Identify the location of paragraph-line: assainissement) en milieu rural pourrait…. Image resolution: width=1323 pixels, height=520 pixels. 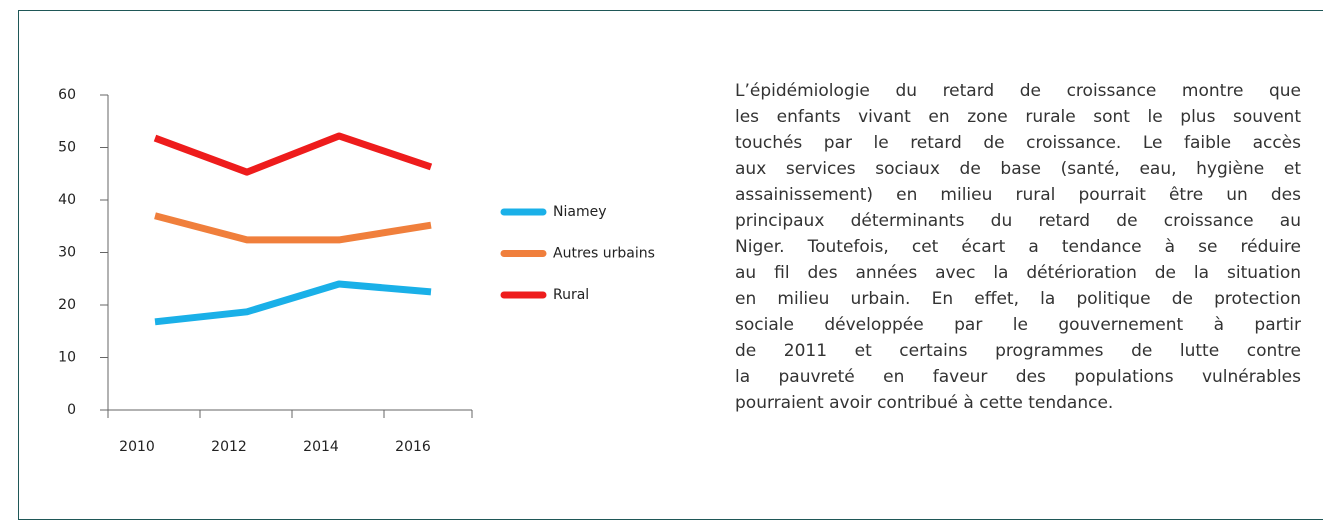
(1018, 195).